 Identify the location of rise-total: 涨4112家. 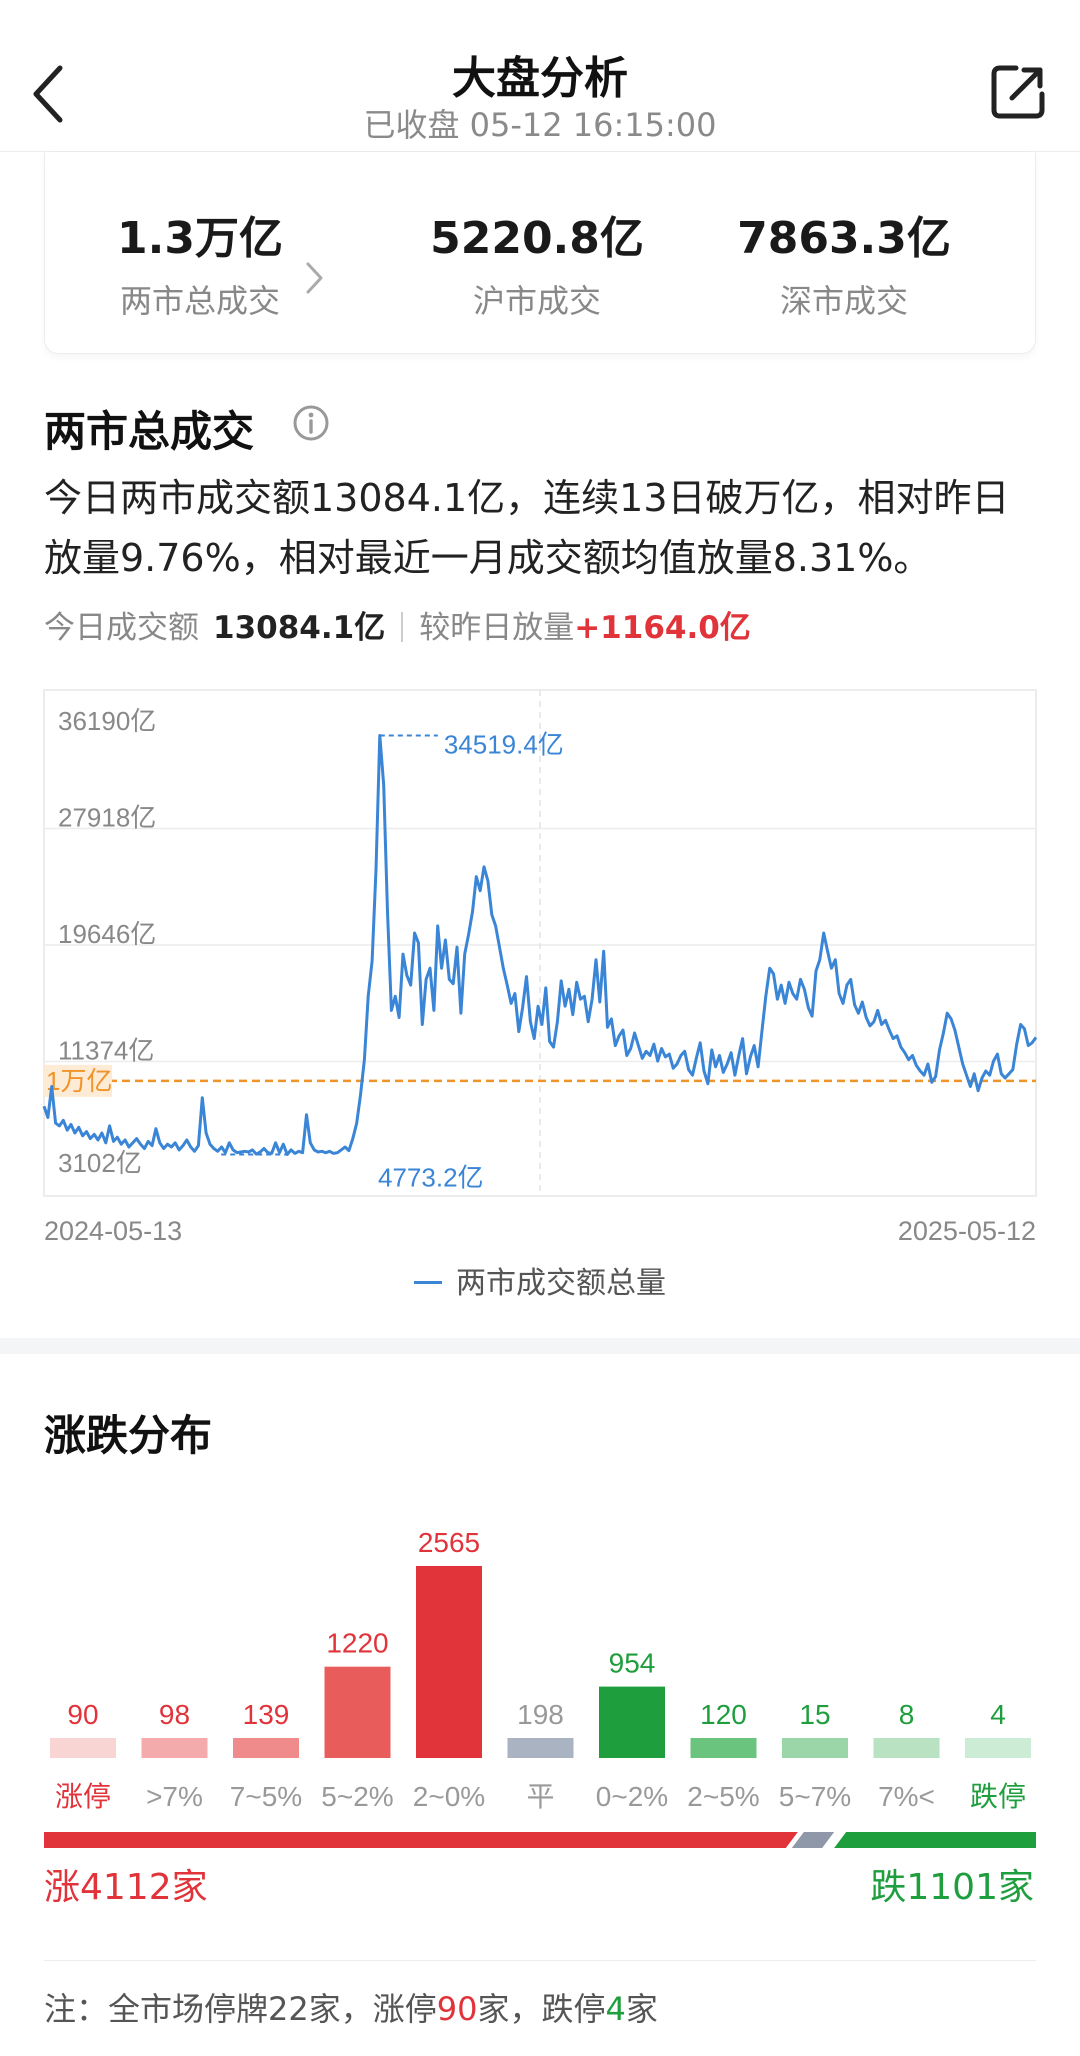
(126, 1887).